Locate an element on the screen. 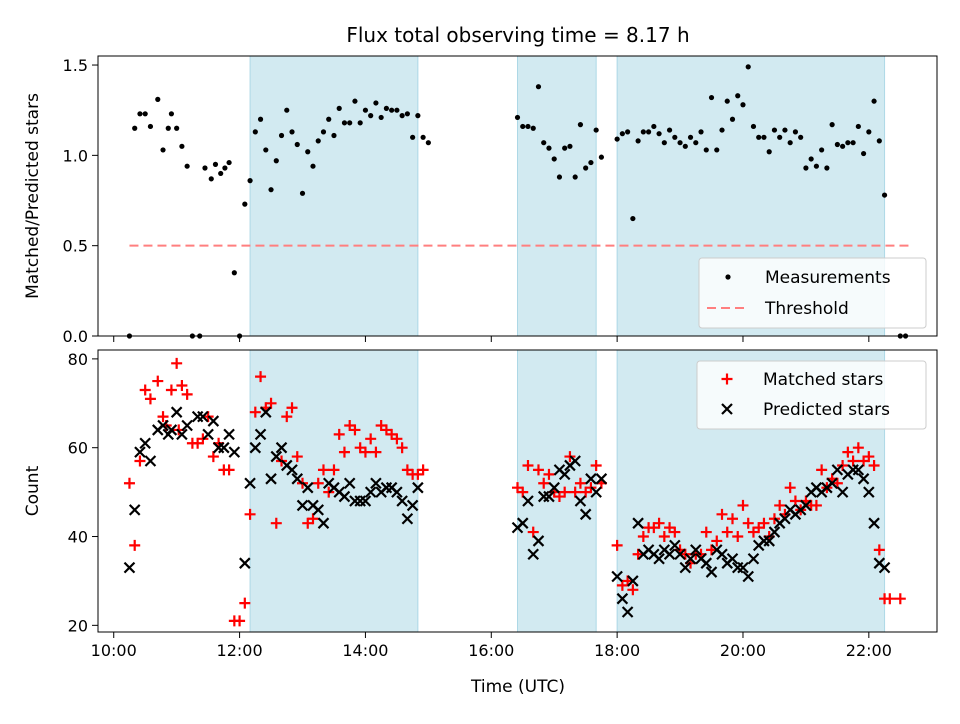 The height and width of the screenshot is (724, 960). legend-threshold-label: Threshold is located at coordinates (806, 309).